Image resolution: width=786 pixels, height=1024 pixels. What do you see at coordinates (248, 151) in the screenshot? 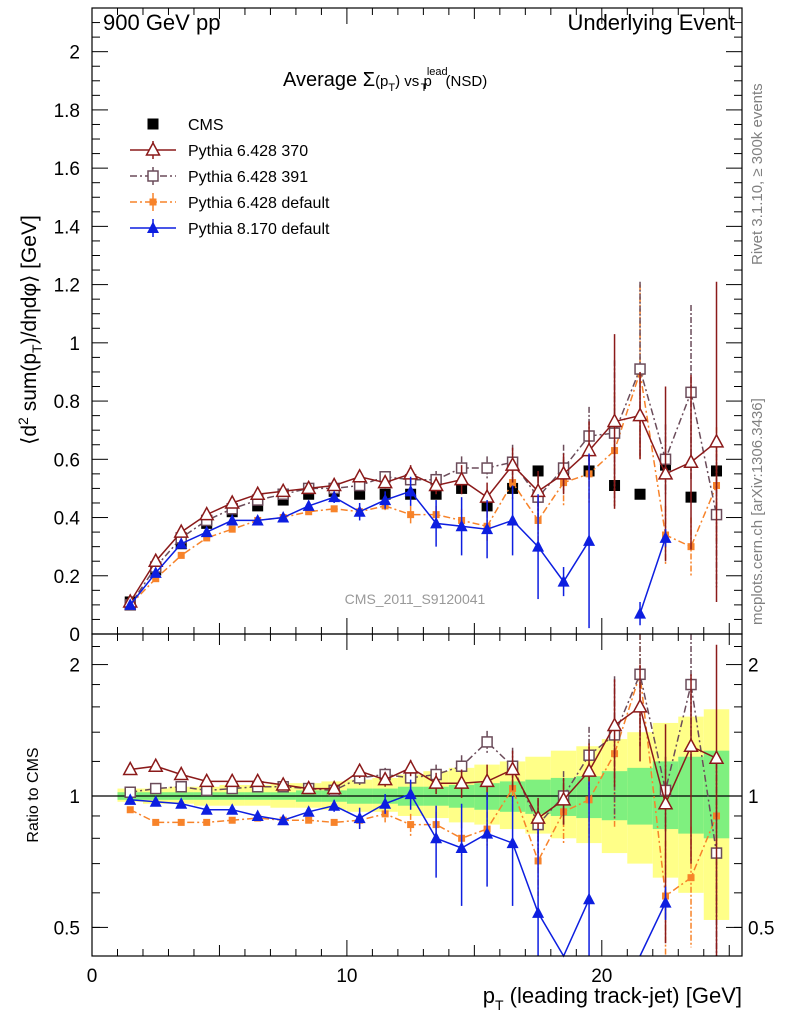
I see `legend-label-pythia6_370: Pythia 6.428 370` at bounding box center [248, 151].